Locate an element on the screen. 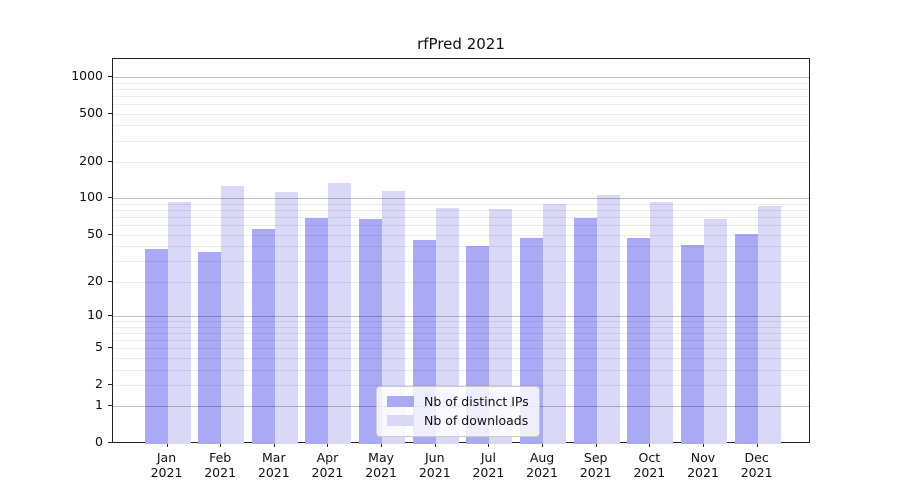 The image size is (900, 500). y-tick-label: 0 is located at coordinates (99, 441).